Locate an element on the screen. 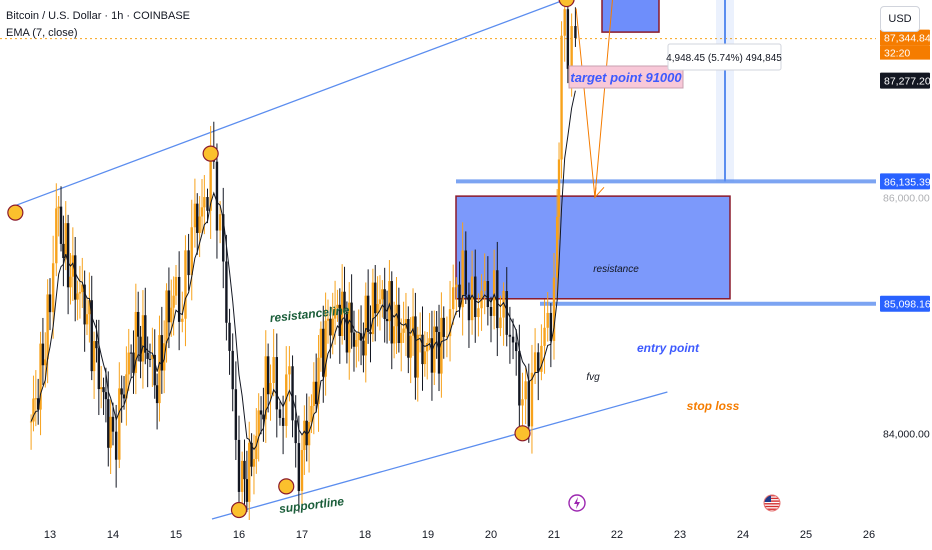 The image size is (932, 550). time-tick-label: 25 is located at coordinates (806, 535).